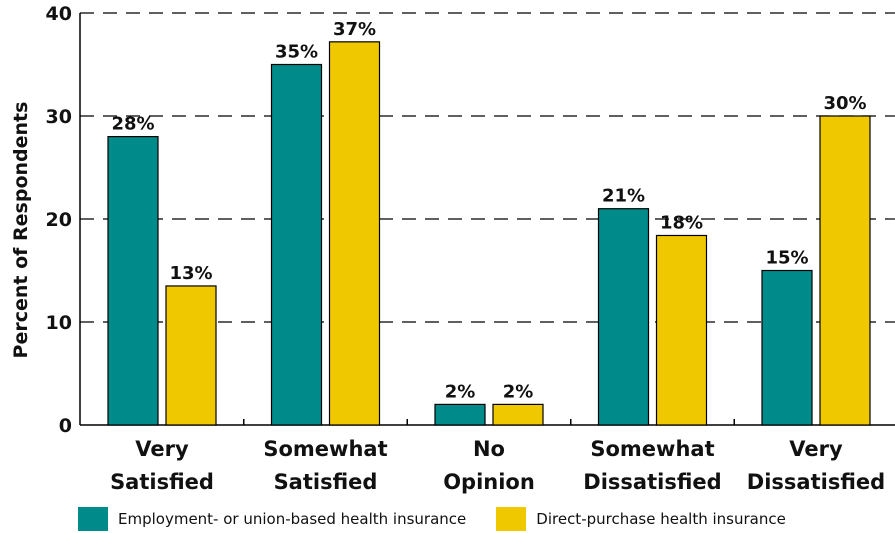 The width and height of the screenshot is (895, 533). I want to click on legend-label-direct-purchase: Direct-purchase health insurance, so click(661, 519).